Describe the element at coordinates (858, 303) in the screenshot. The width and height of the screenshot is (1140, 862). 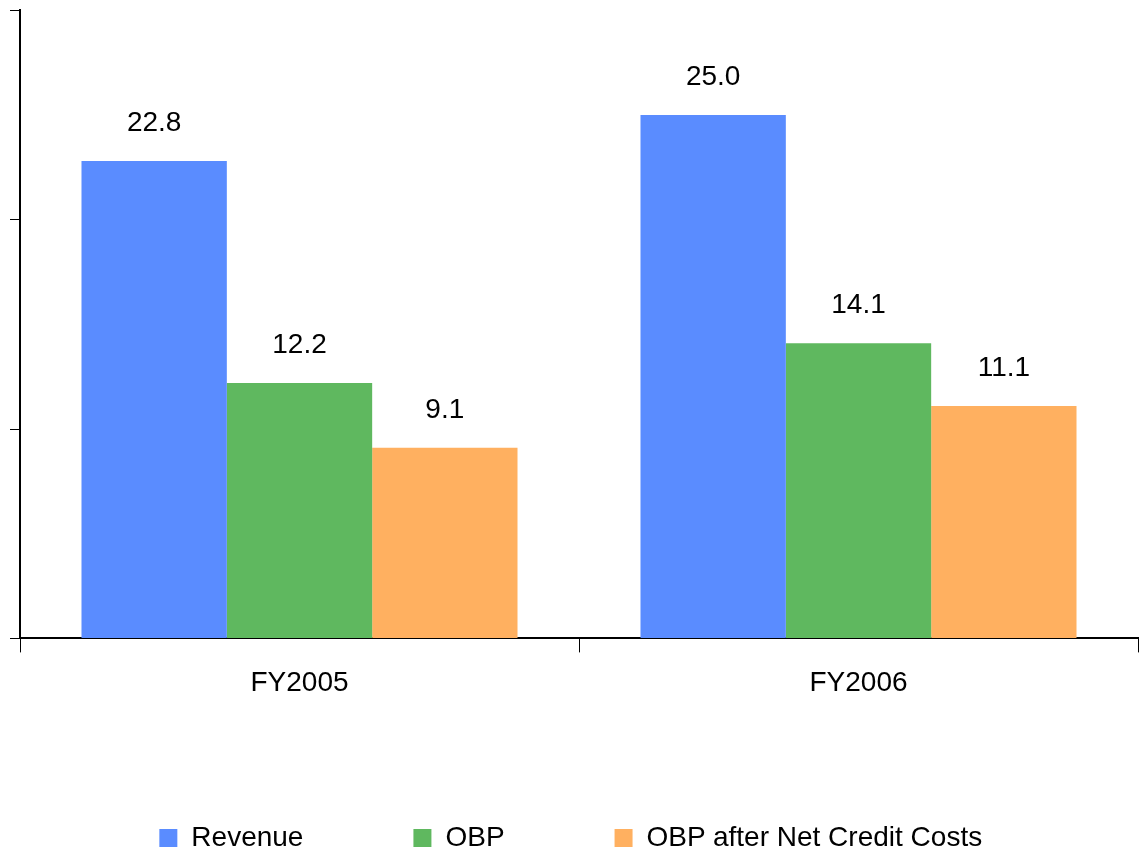
I see `data-label: 14.1` at that location.